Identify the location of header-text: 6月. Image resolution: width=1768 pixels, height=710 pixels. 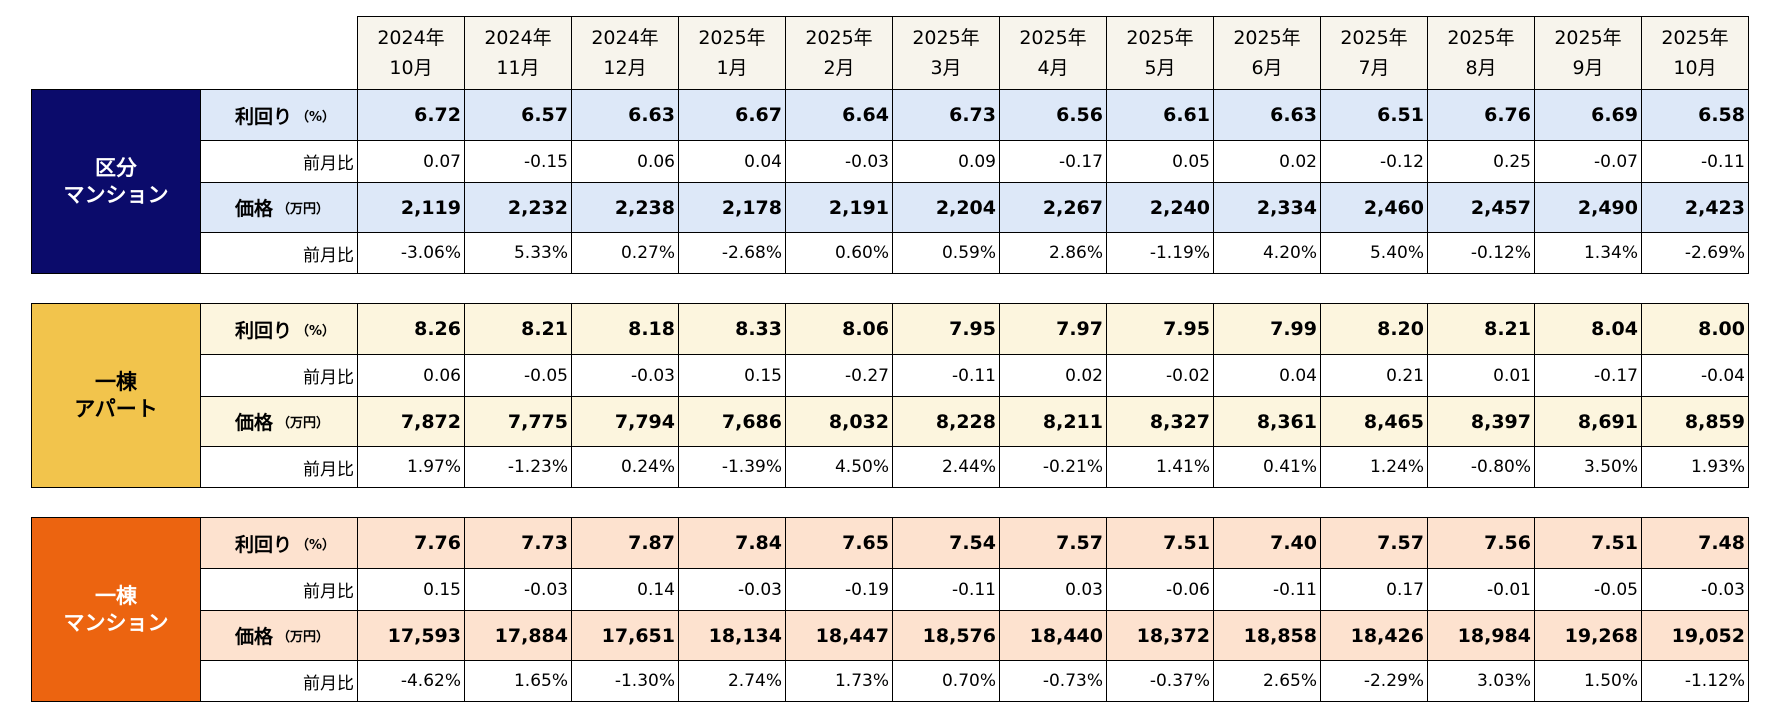
(1267, 68).